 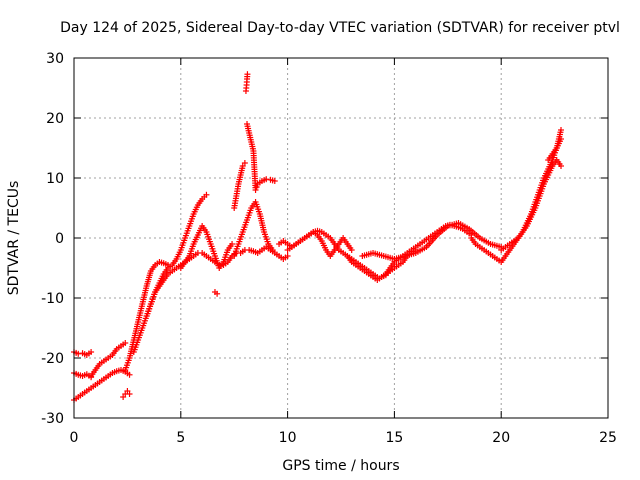 I want to click on y-tick-label: 0, so click(x=59, y=239).